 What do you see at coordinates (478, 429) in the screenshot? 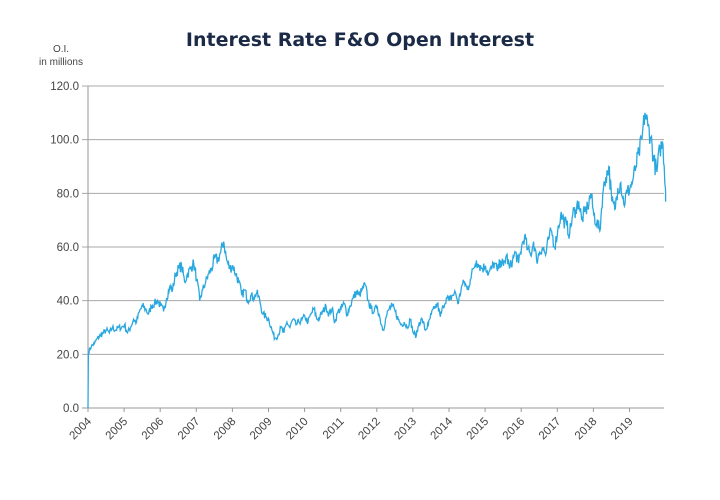
I see `x-tick-label: 2015` at bounding box center [478, 429].